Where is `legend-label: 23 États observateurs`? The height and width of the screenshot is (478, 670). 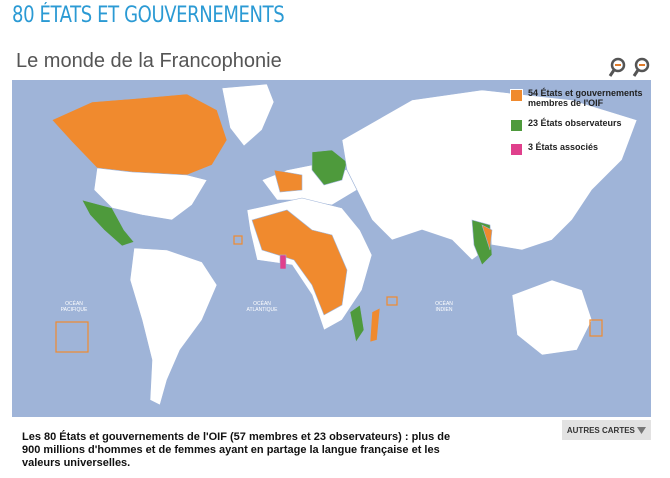 legend-label: 23 États observateurs is located at coordinates (575, 123).